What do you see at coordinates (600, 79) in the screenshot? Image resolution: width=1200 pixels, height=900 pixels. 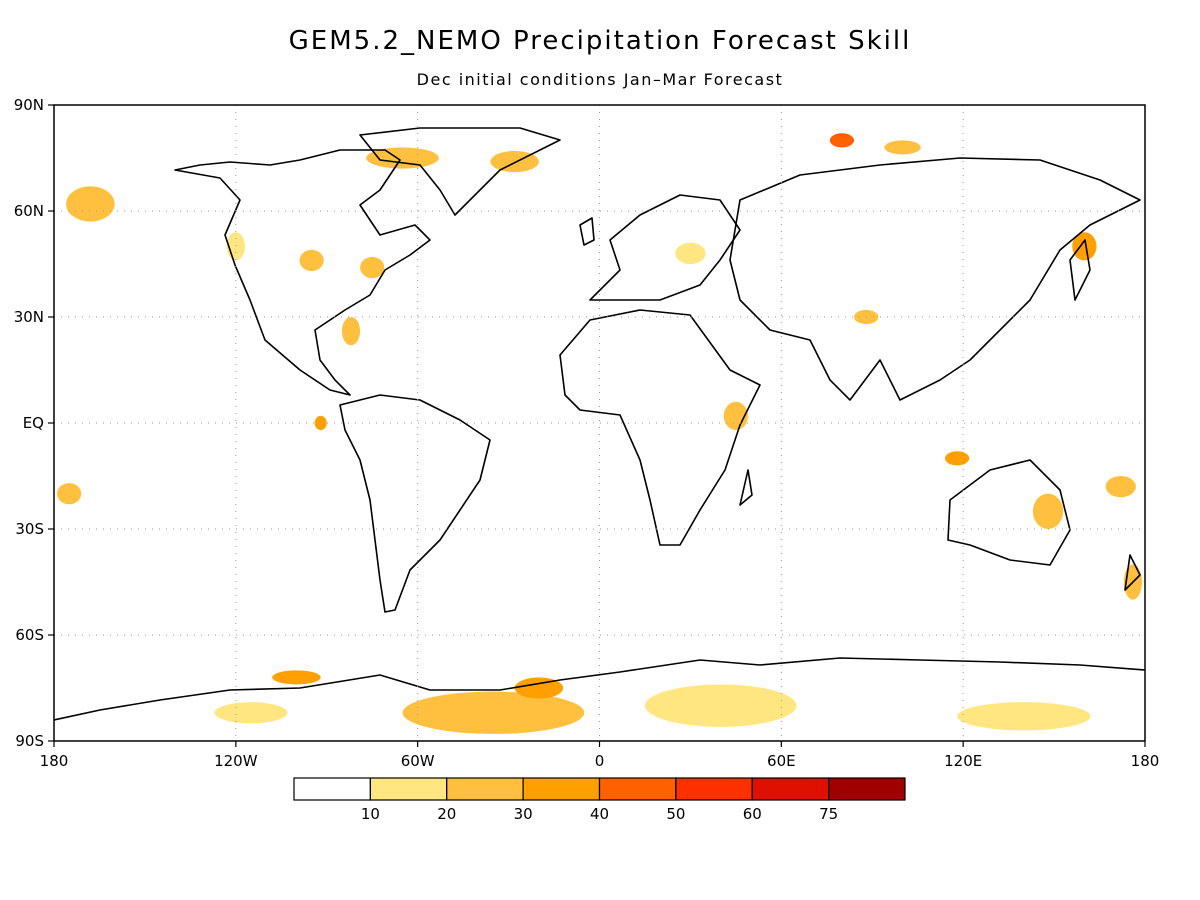 I see `map-subtitle: Dec initial conditions Jan–Mar Forecast` at bounding box center [600, 79].